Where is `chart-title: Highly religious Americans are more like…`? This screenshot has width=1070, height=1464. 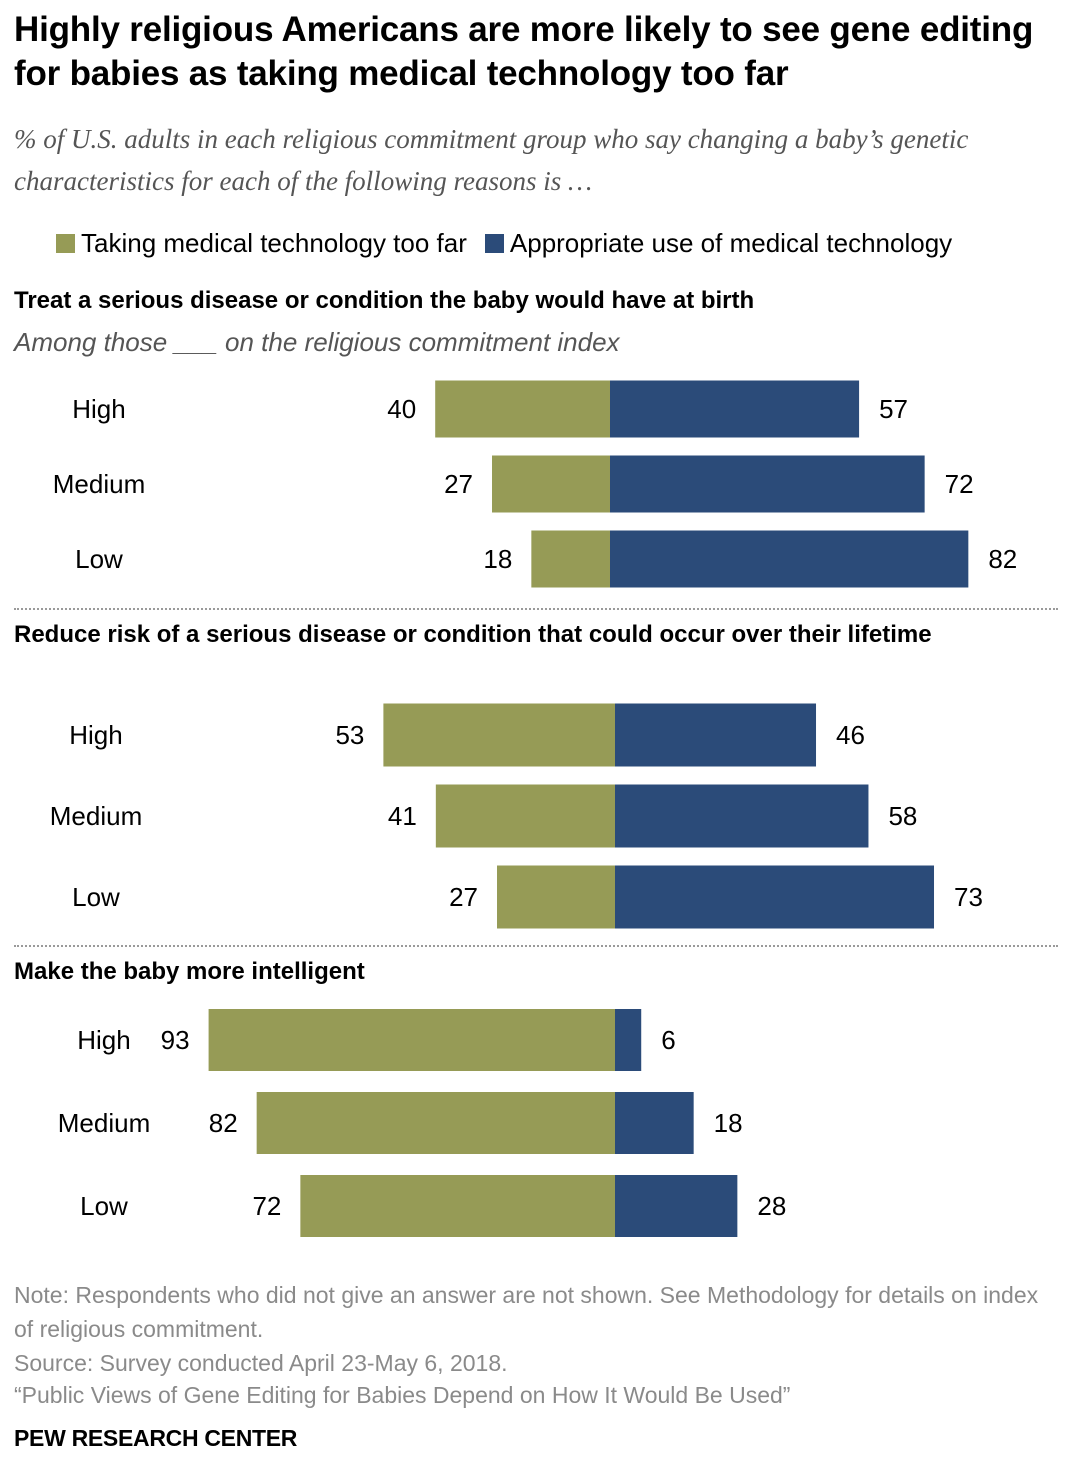 chart-title: Highly religious Americans are more like… is located at coordinates (524, 51).